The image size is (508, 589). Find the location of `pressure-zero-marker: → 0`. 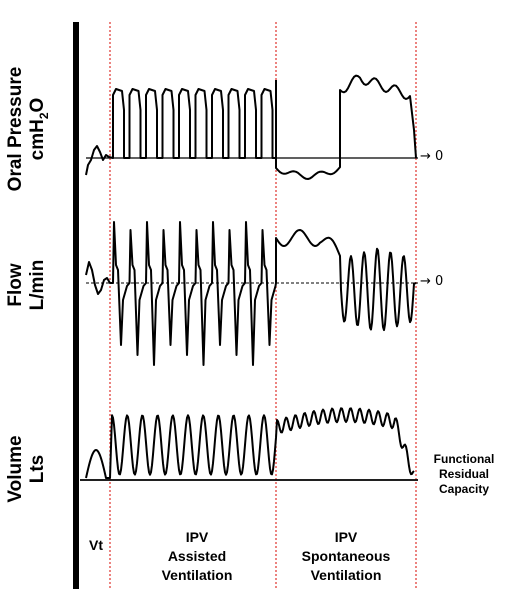

pressure-zero-marker: → 0 is located at coordinates (432, 156).